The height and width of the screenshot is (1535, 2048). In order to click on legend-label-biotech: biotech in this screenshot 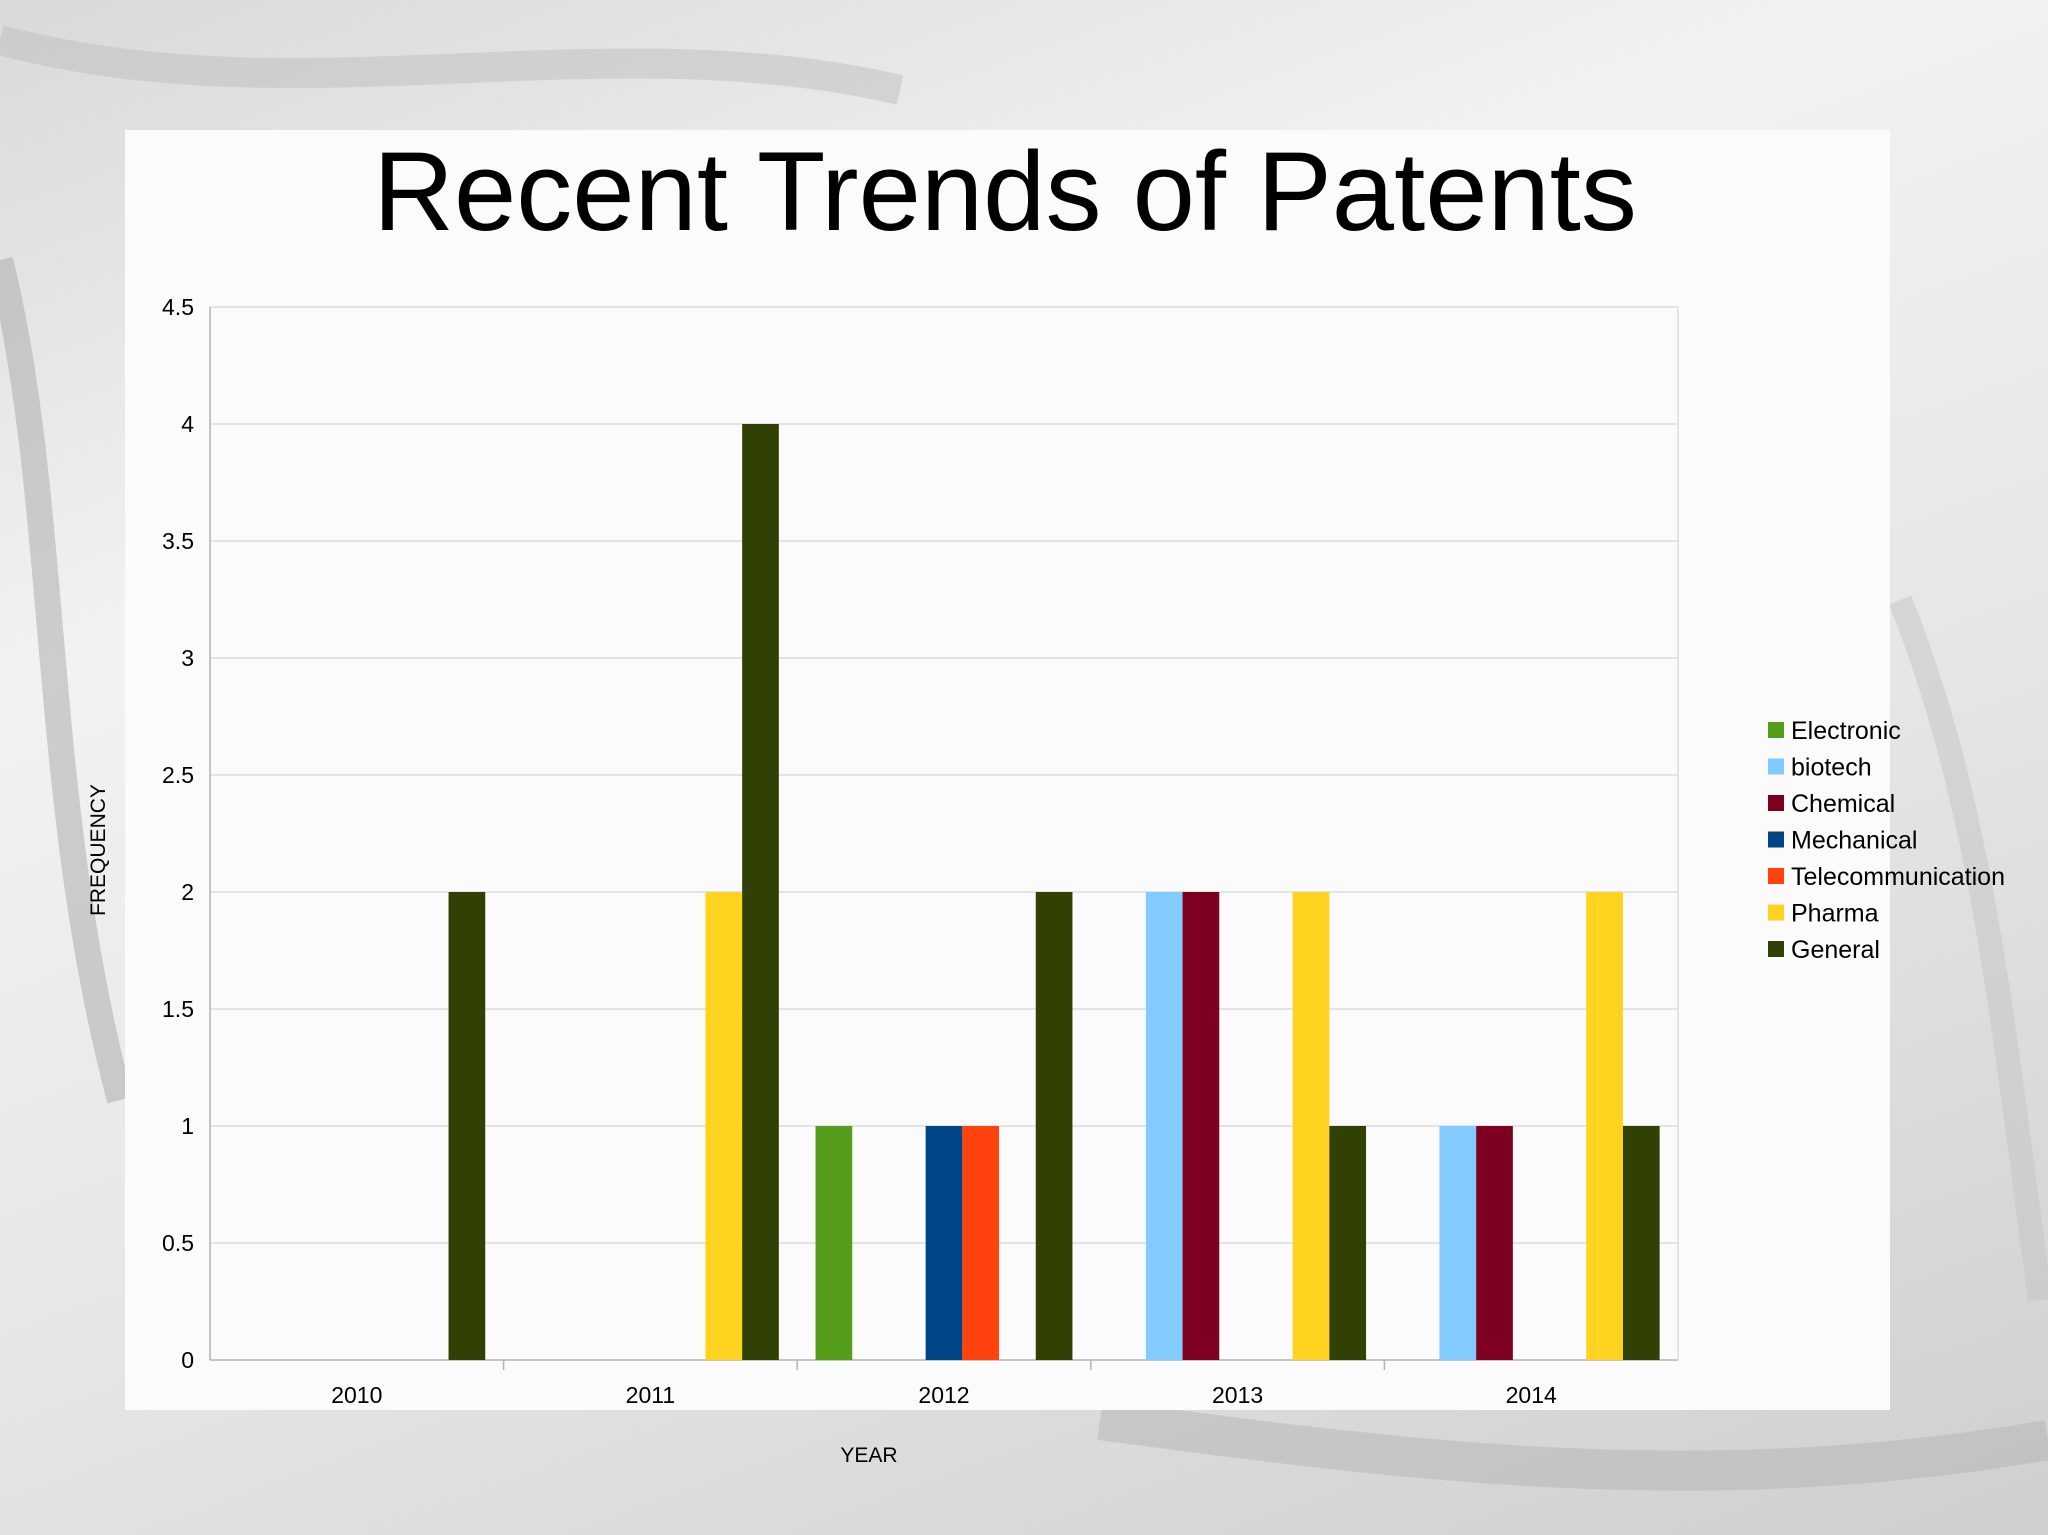, I will do `click(1831, 768)`.